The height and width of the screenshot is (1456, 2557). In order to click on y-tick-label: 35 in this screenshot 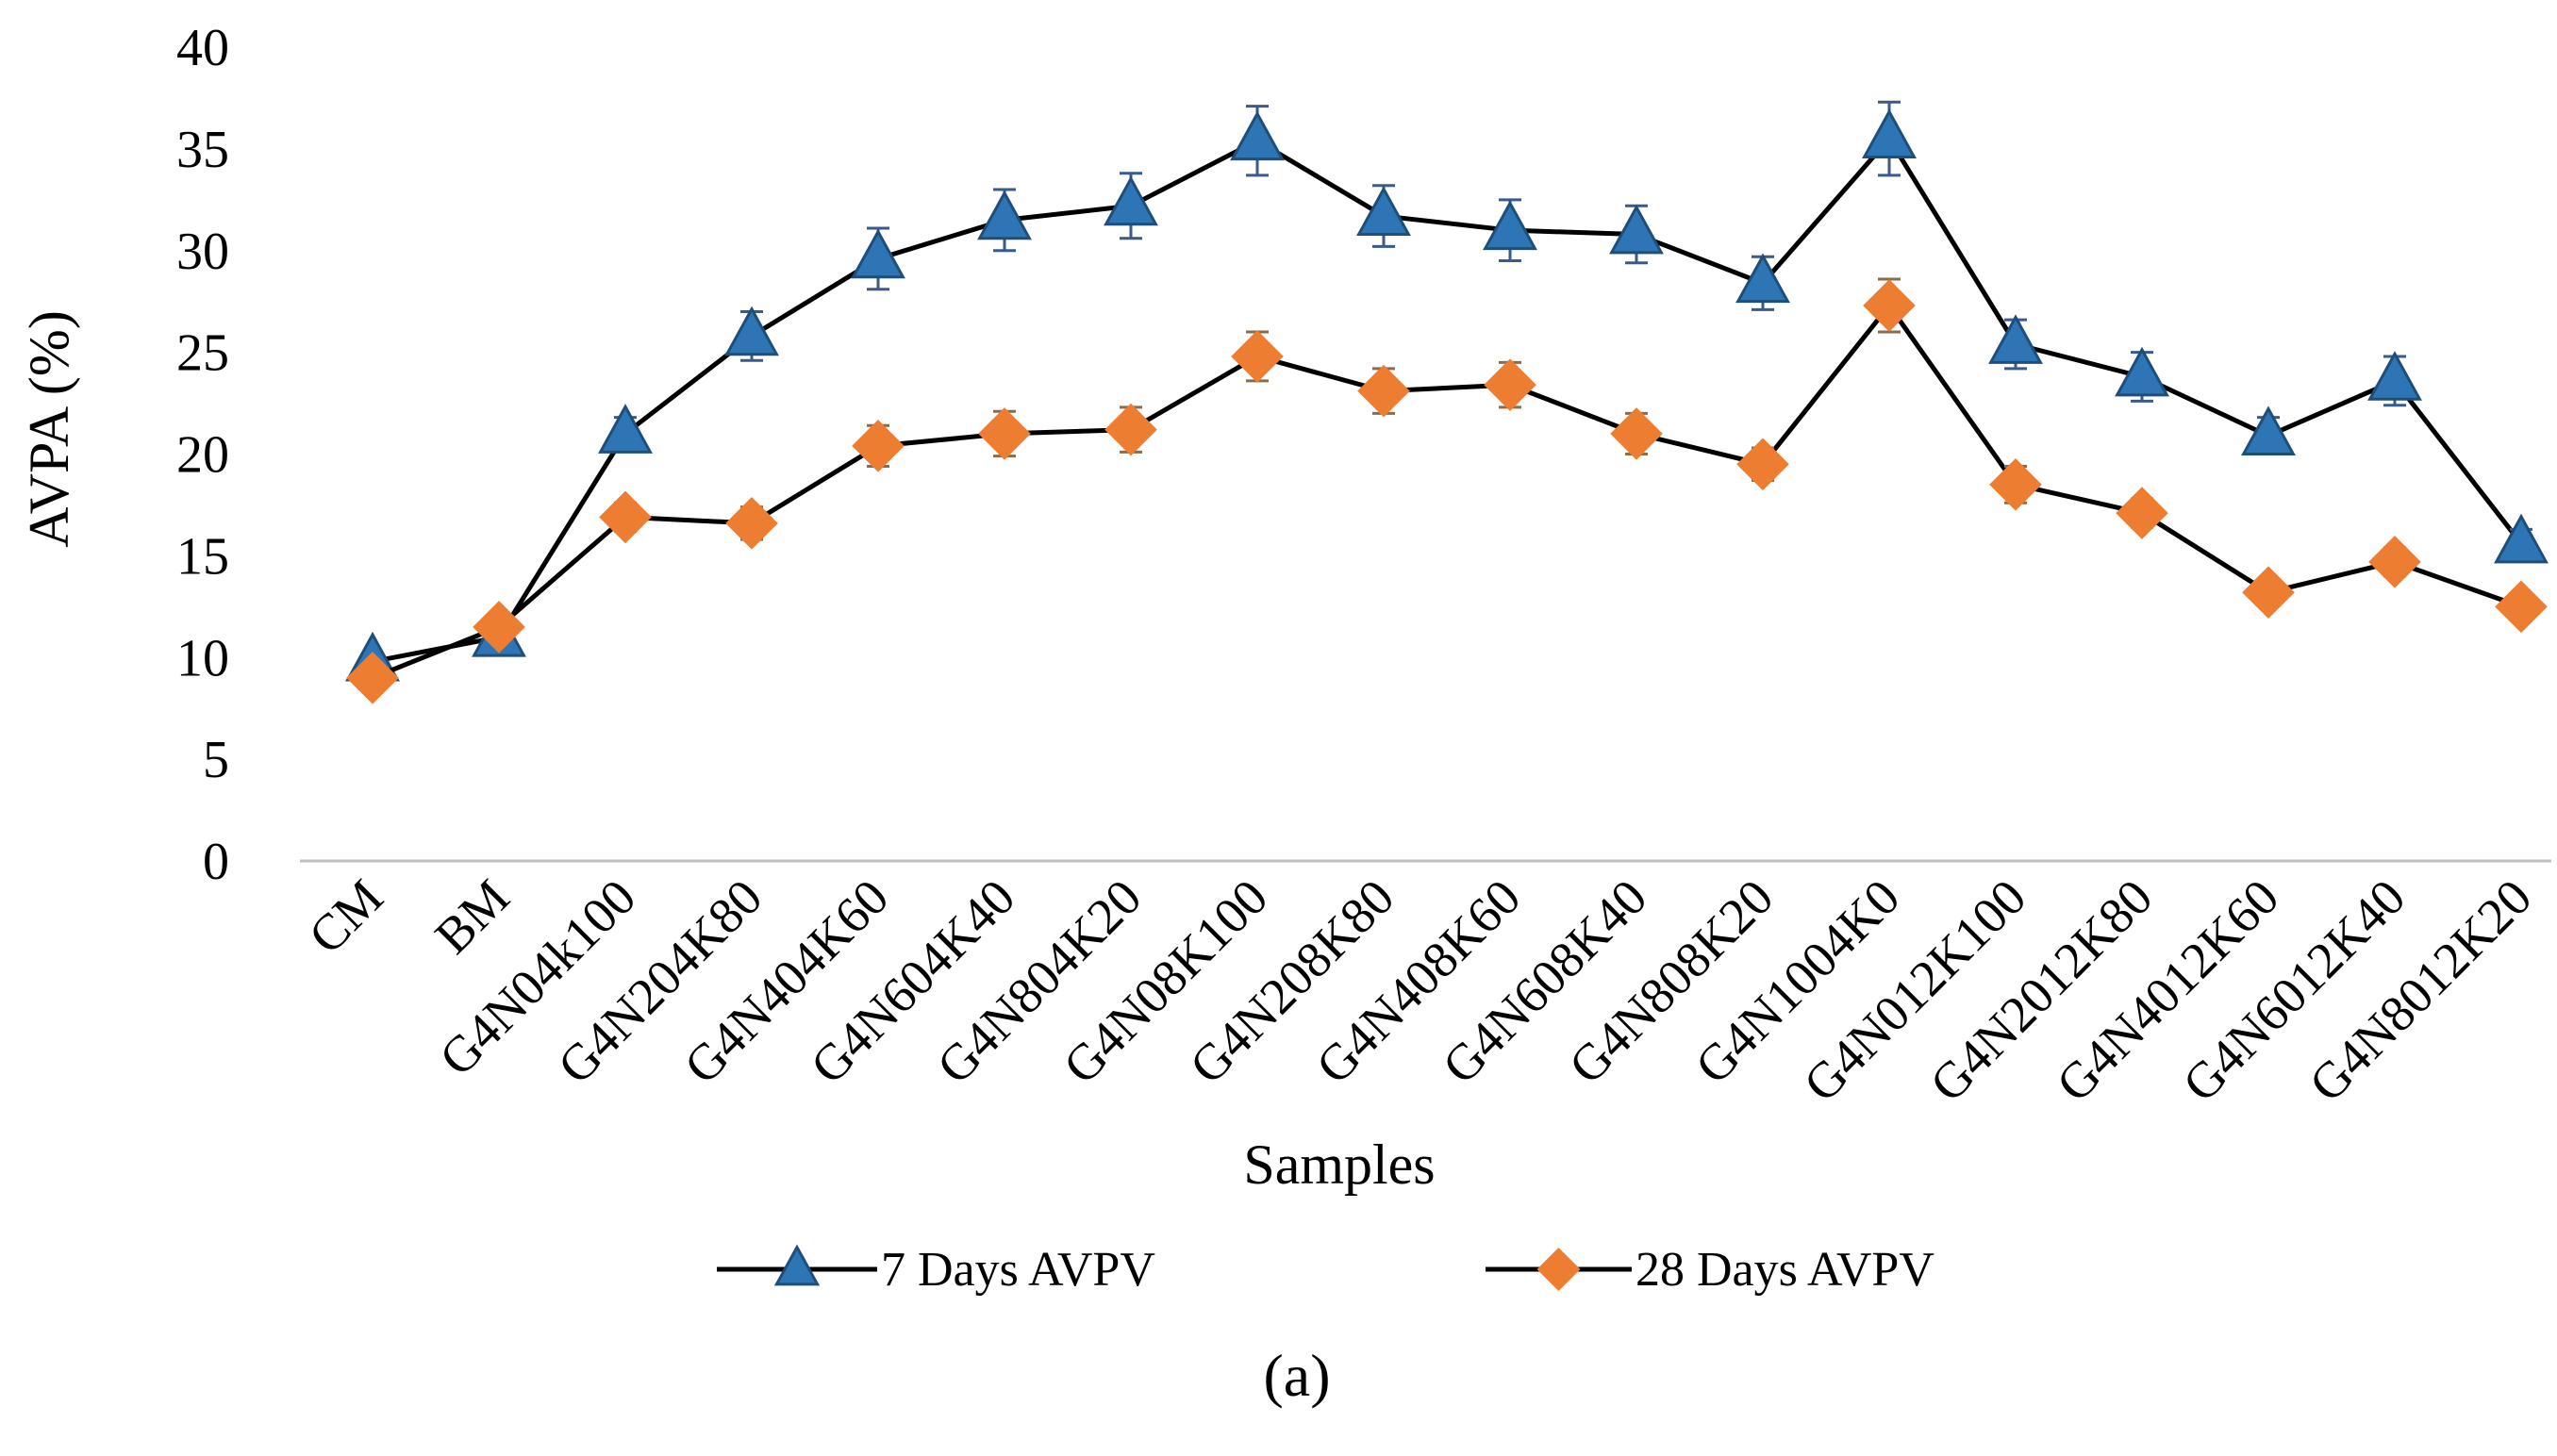, I will do `click(202, 150)`.